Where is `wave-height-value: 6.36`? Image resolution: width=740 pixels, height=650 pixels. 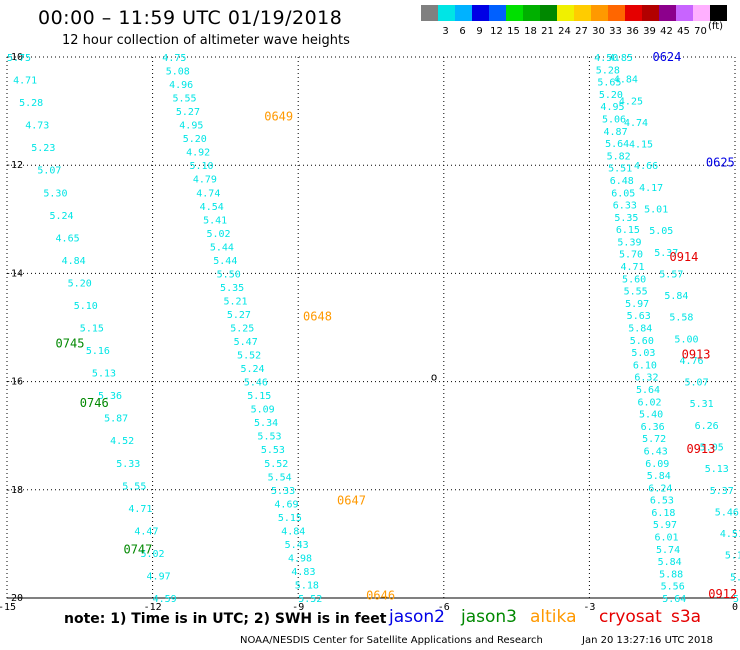
wave-height-value: 6.36 is located at coordinates (653, 427).